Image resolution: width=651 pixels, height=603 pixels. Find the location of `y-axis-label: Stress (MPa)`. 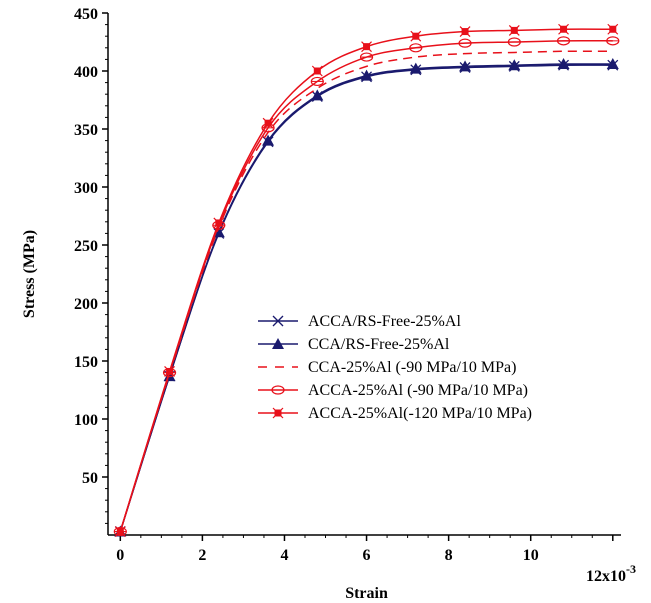

y-axis-label: Stress (MPa) is located at coordinates (29, 274).